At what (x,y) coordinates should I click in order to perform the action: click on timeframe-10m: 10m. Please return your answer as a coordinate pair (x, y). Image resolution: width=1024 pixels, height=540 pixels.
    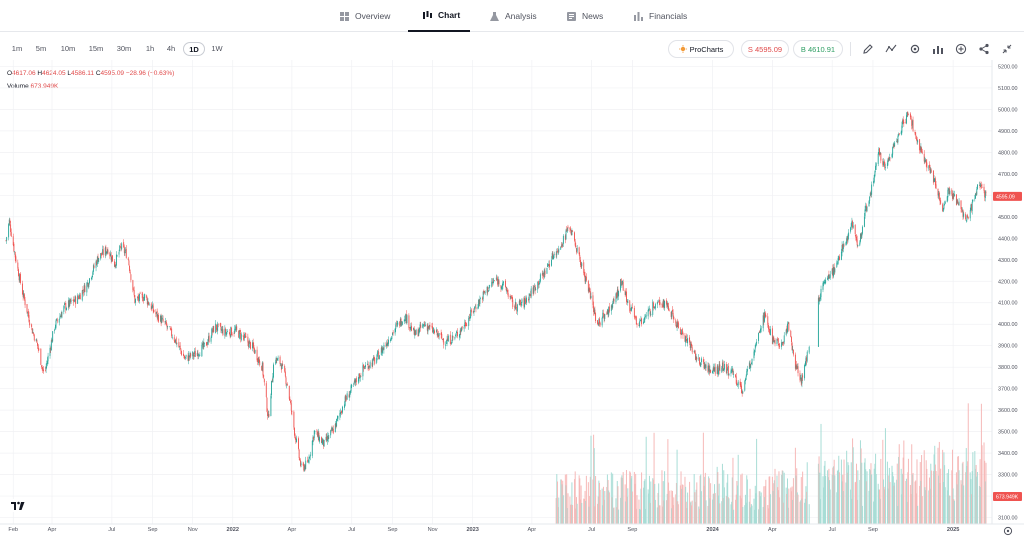
    Looking at the image, I should click on (68, 48).